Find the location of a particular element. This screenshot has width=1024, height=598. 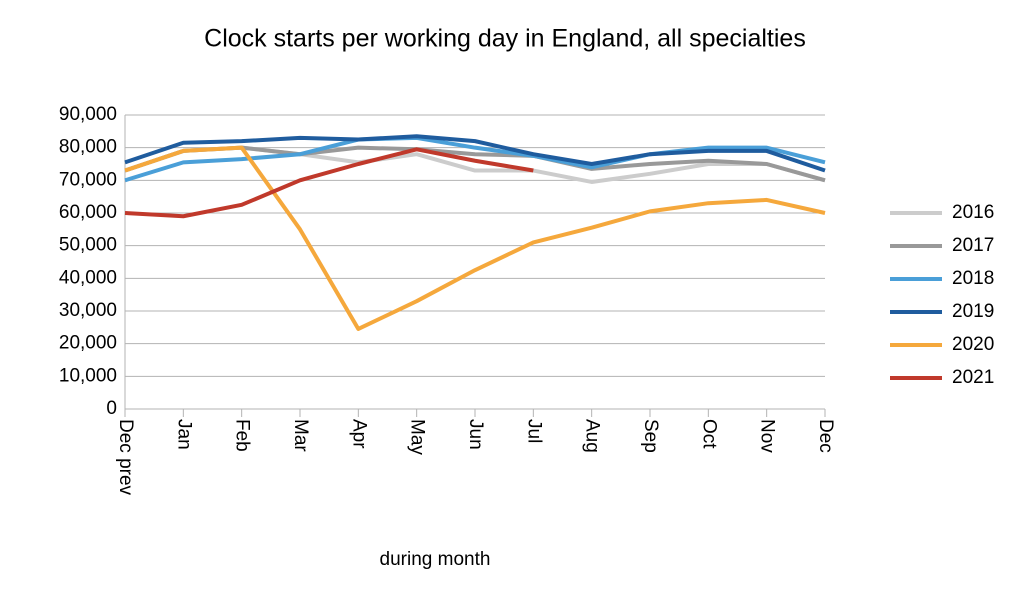

x-tick-label: Feb is located at coordinates (242, 435).